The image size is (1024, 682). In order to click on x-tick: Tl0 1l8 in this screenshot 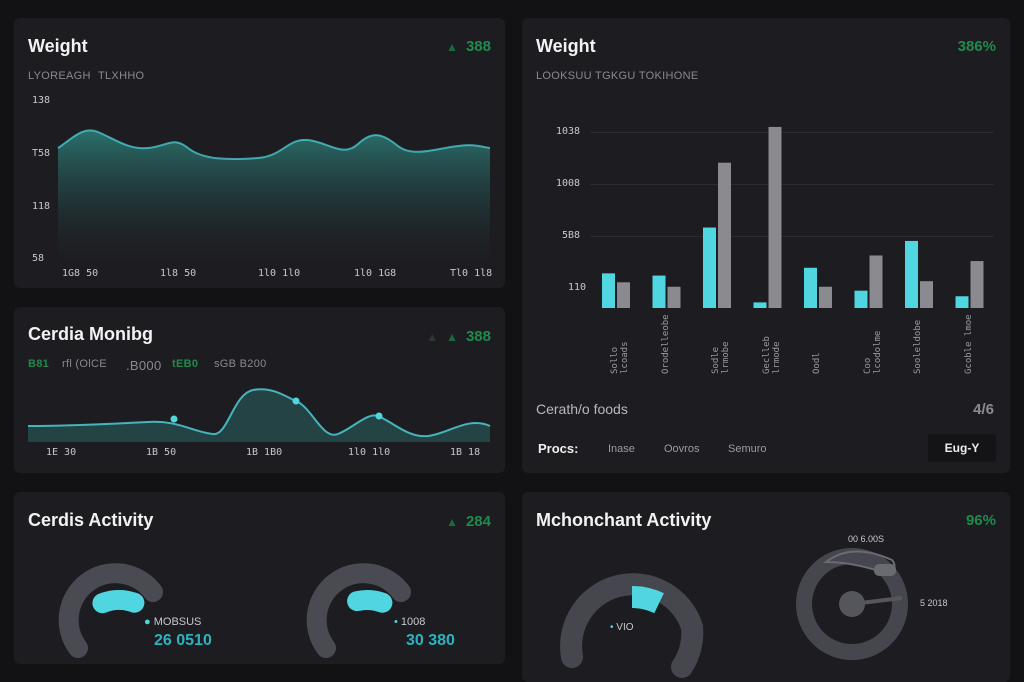, I will do `click(471, 273)`.